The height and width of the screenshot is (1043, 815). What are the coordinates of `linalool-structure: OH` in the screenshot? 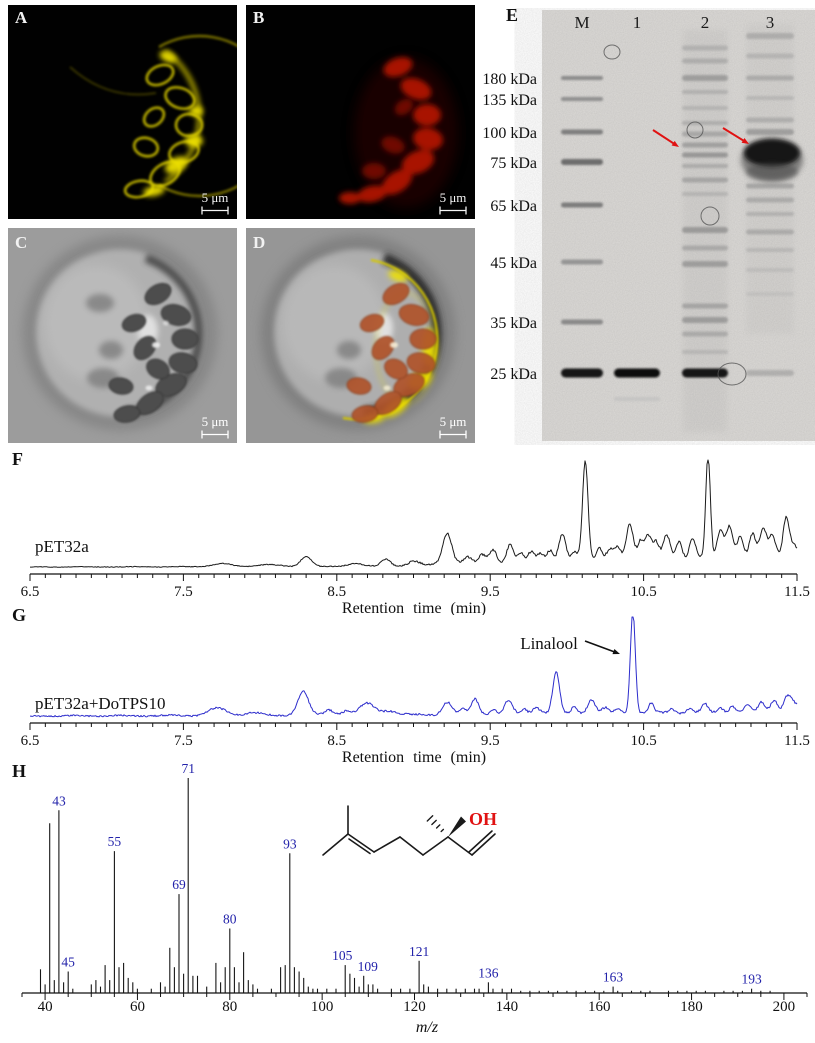 It's located at (409, 830).